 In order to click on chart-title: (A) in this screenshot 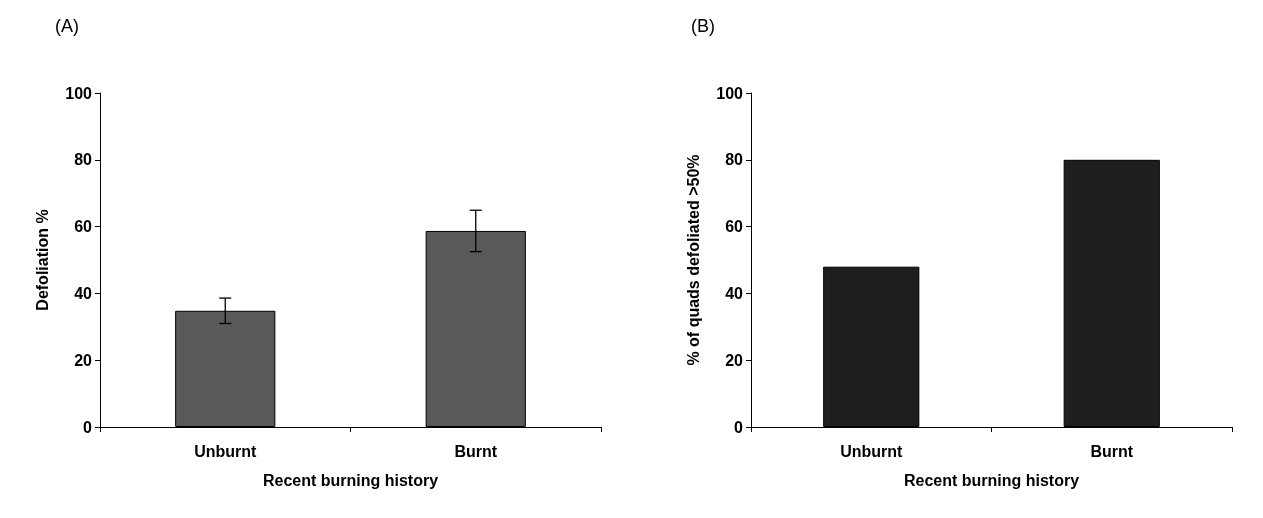, I will do `click(67, 26)`.